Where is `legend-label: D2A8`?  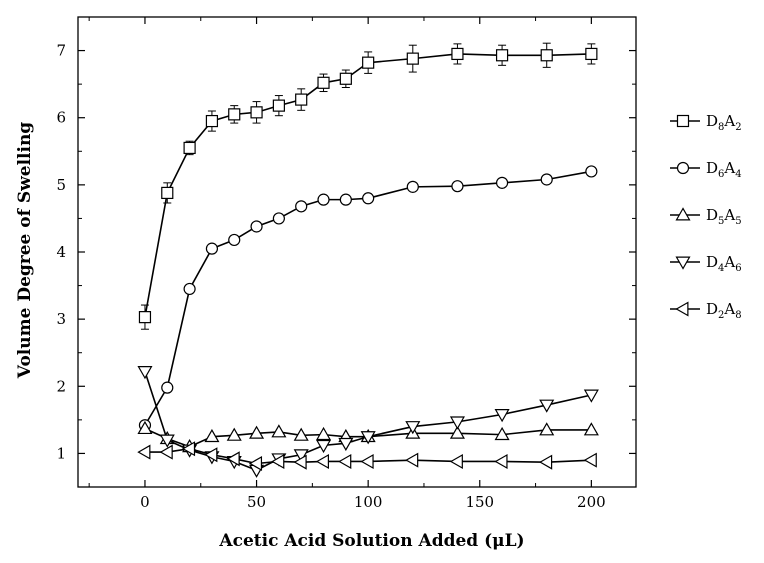
legend-label: D2A8 is located at coordinates (724, 310).